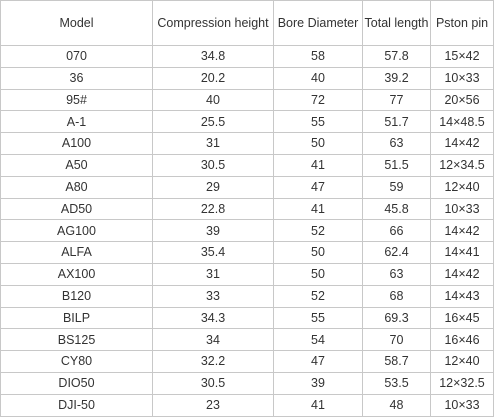 This screenshot has height=417, width=495. I want to click on header-model: Model, so click(76, 23).